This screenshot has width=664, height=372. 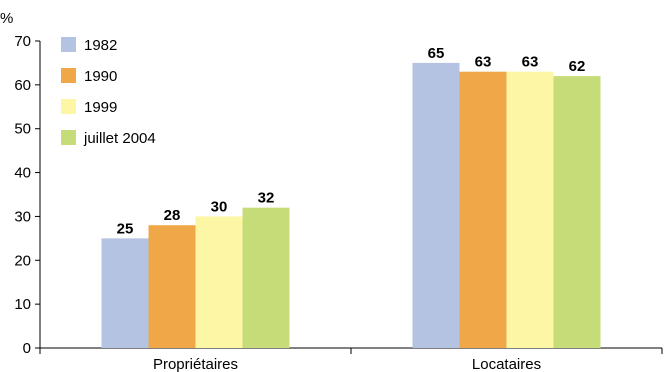 I want to click on legend-label: 1982, so click(x=100, y=45).